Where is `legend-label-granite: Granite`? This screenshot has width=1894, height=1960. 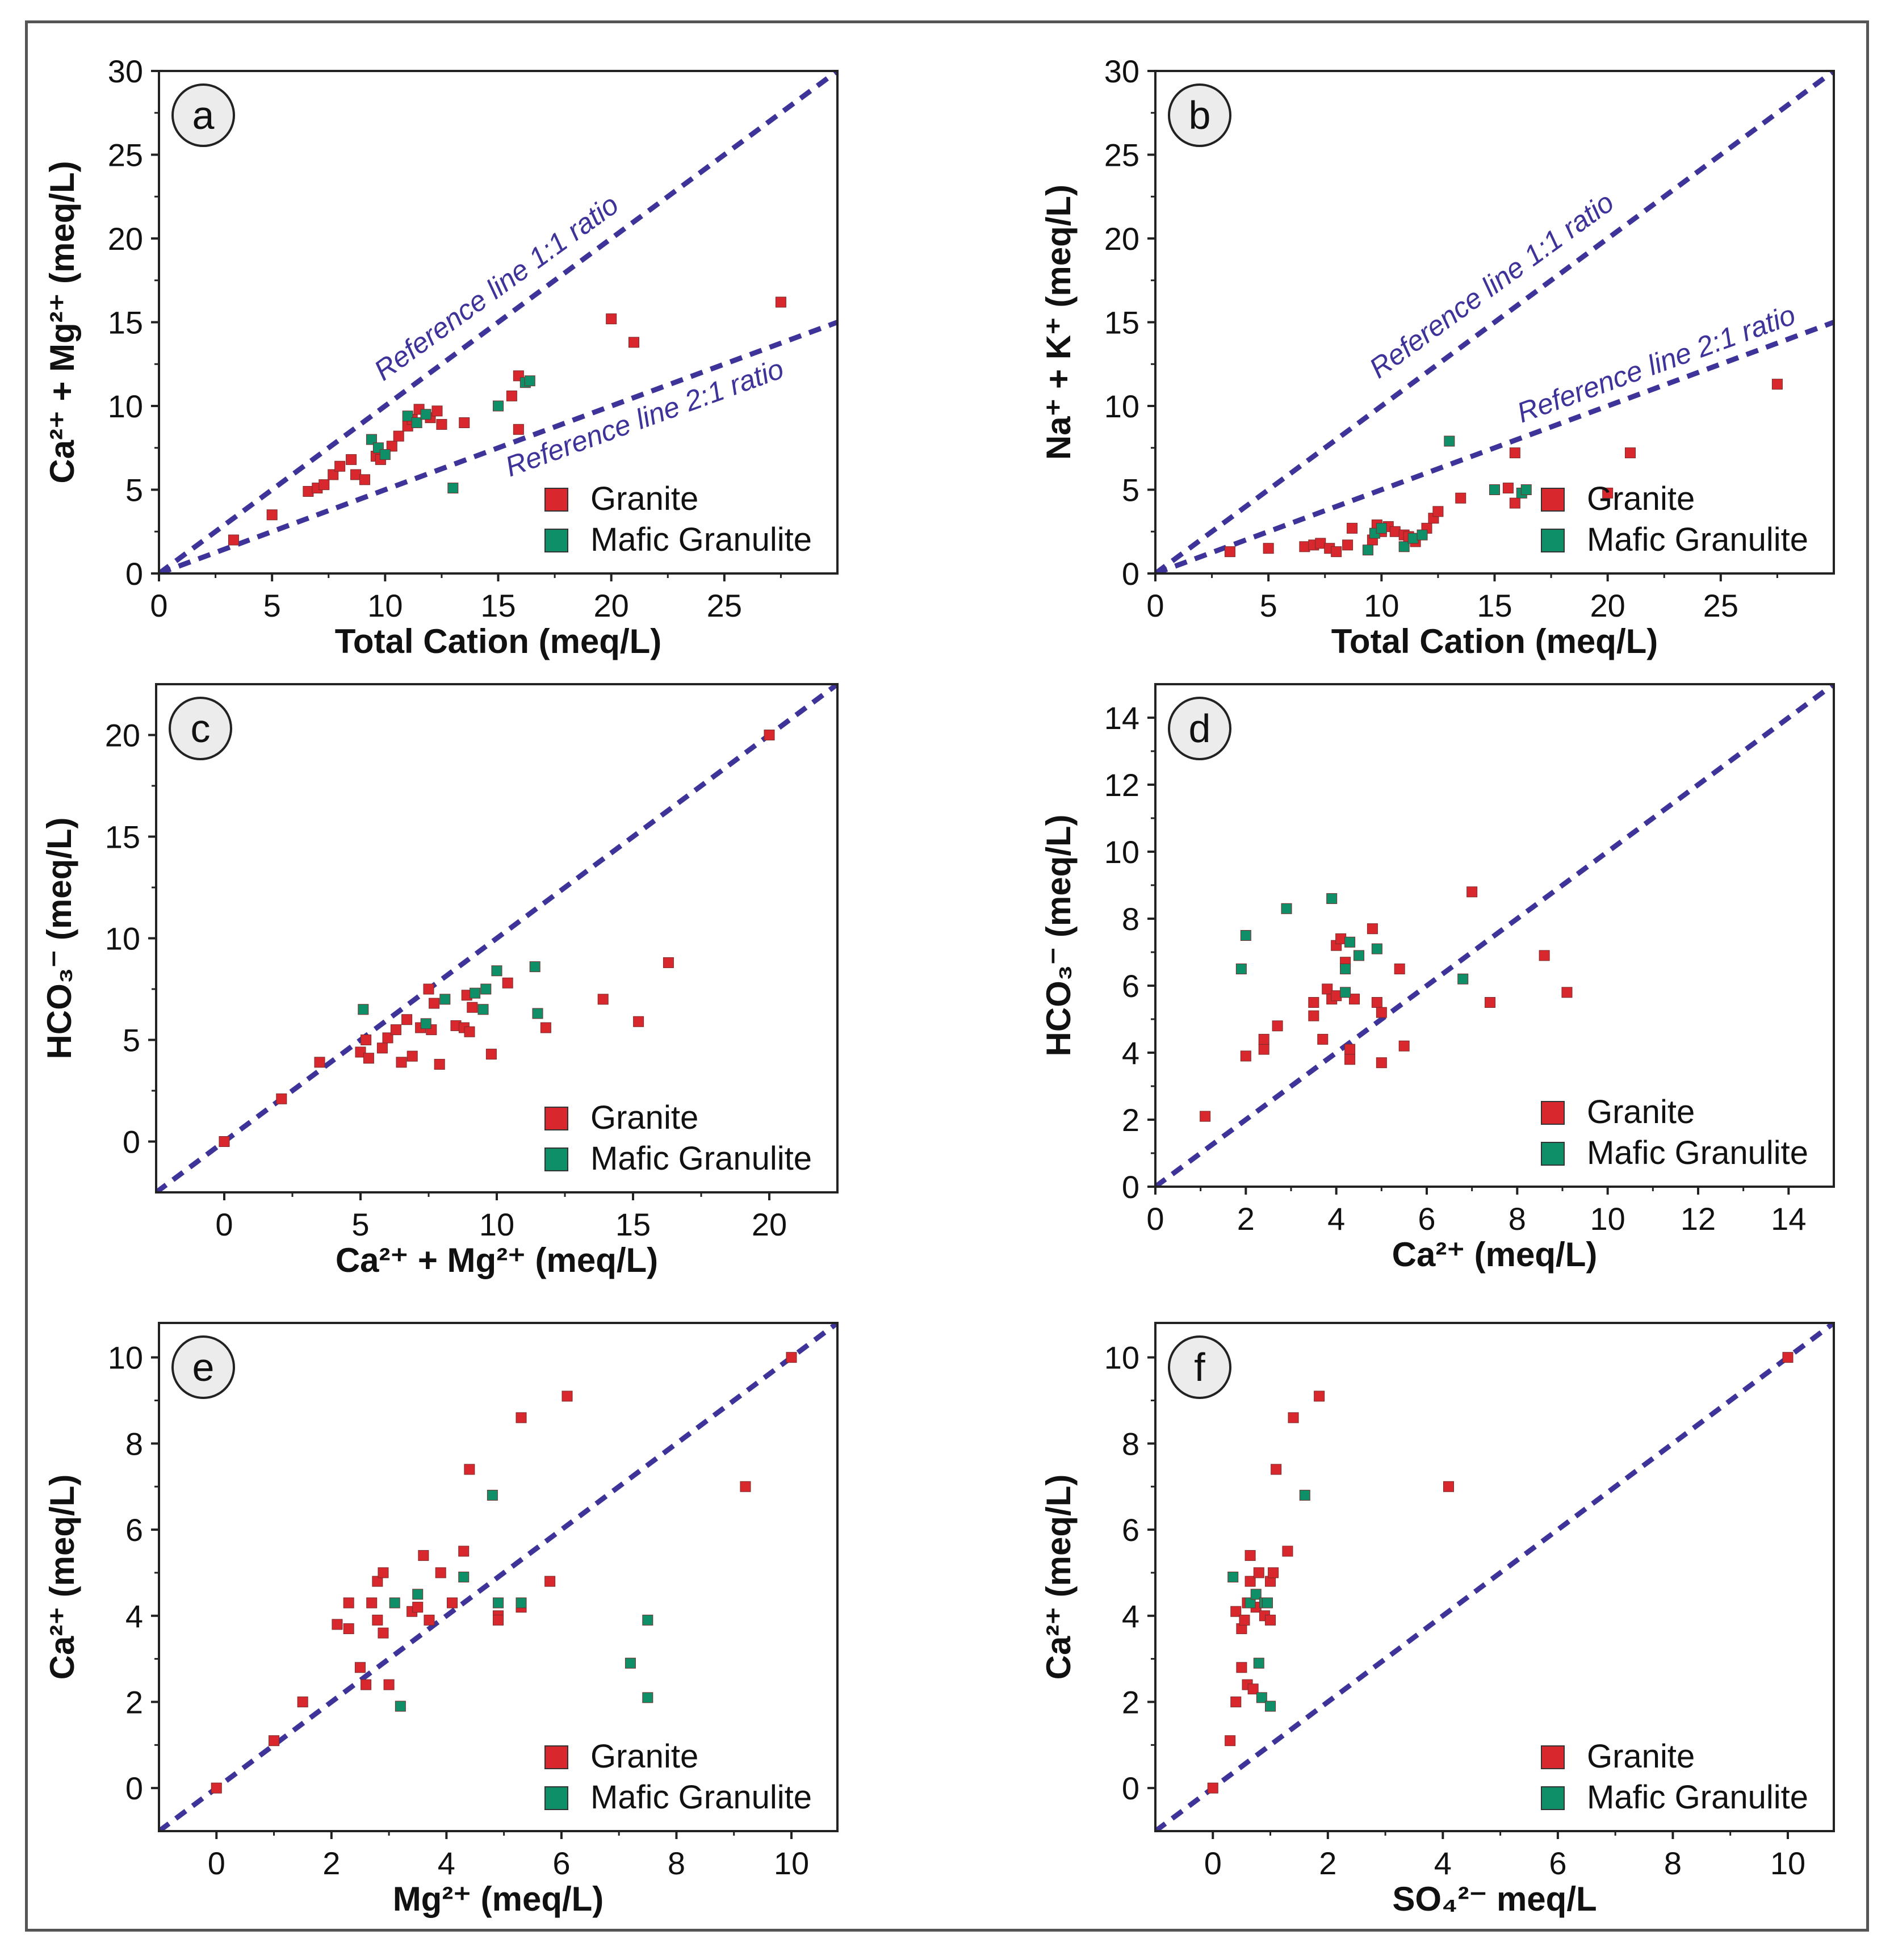
legend-label-granite: Granite is located at coordinates (644, 498).